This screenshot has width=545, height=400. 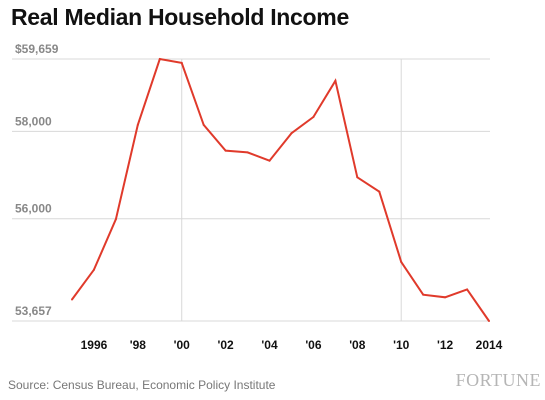 What do you see at coordinates (37, 180) in the screenshot?
I see `y-axis-ticks: $59,659 58,000 56,000 53,657` at bounding box center [37, 180].